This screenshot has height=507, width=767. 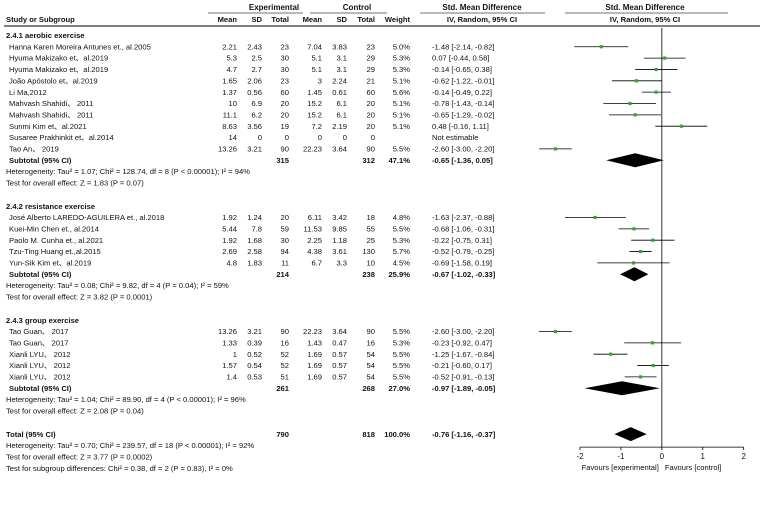 I want to click on effect-ci-value: -0.62 [-1.22, -0.01], so click(x=463, y=80).